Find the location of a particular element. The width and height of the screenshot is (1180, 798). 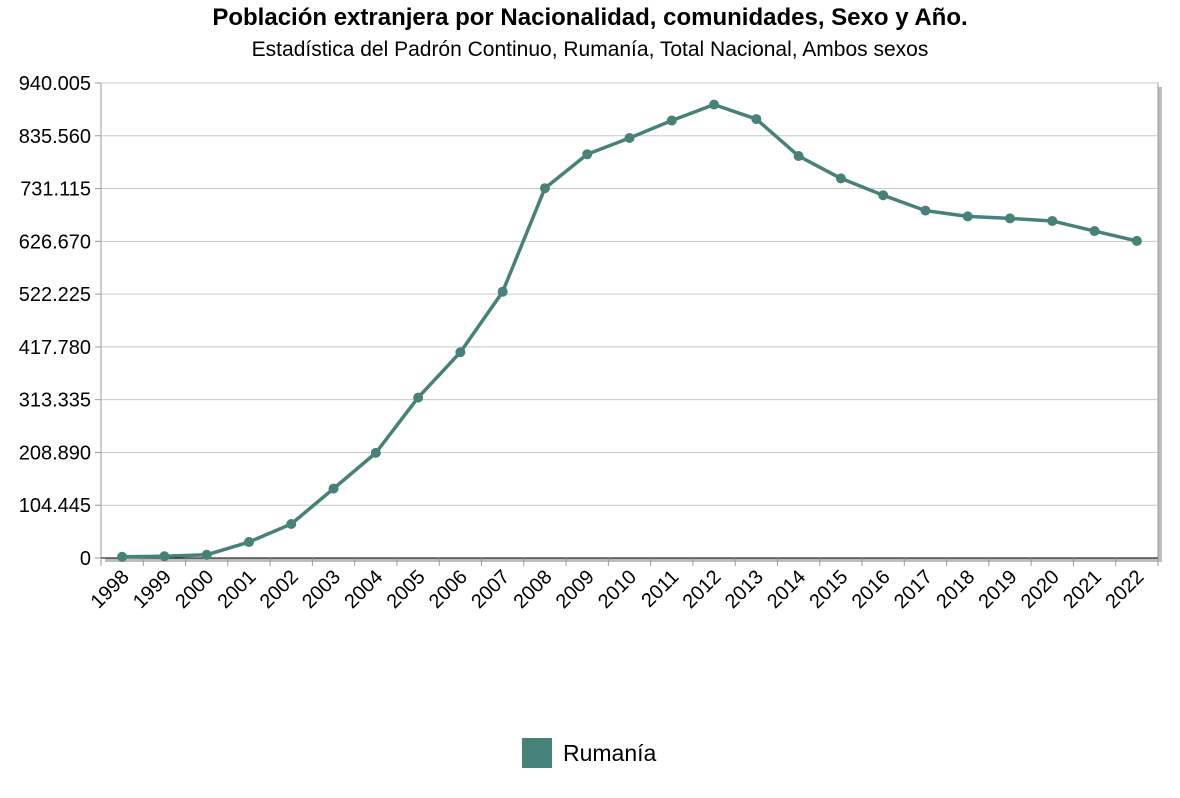

x-tick-label: 1999 is located at coordinates (152, 589).